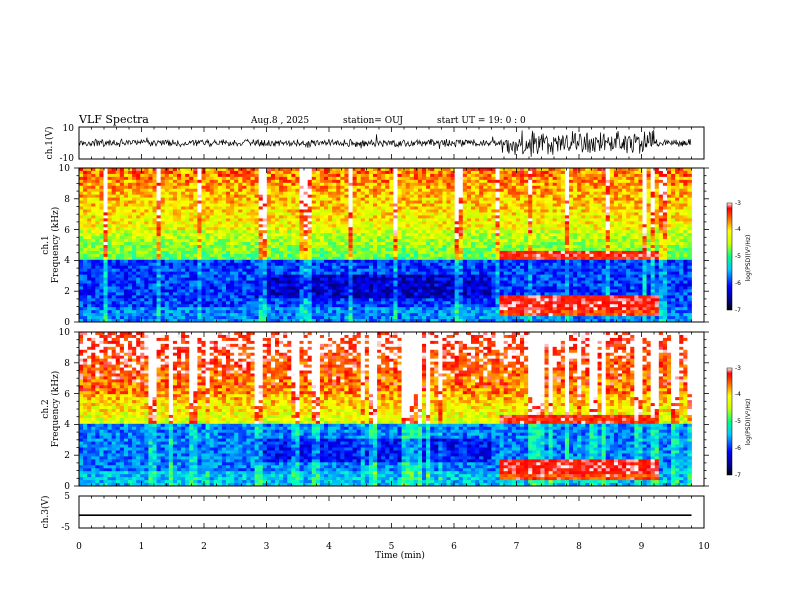 This screenshot has width=792, height=612. I want to click on ch1-ytick-bottom: -10, so click(67, 159).